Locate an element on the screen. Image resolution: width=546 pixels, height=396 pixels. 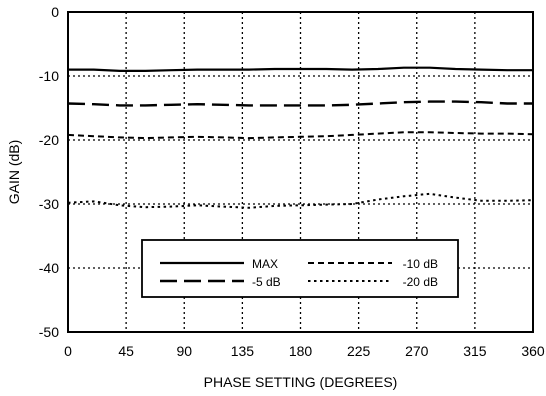
legend: MAX -5 dB -10 dB -20 dB is located at coordinates (300, 268).